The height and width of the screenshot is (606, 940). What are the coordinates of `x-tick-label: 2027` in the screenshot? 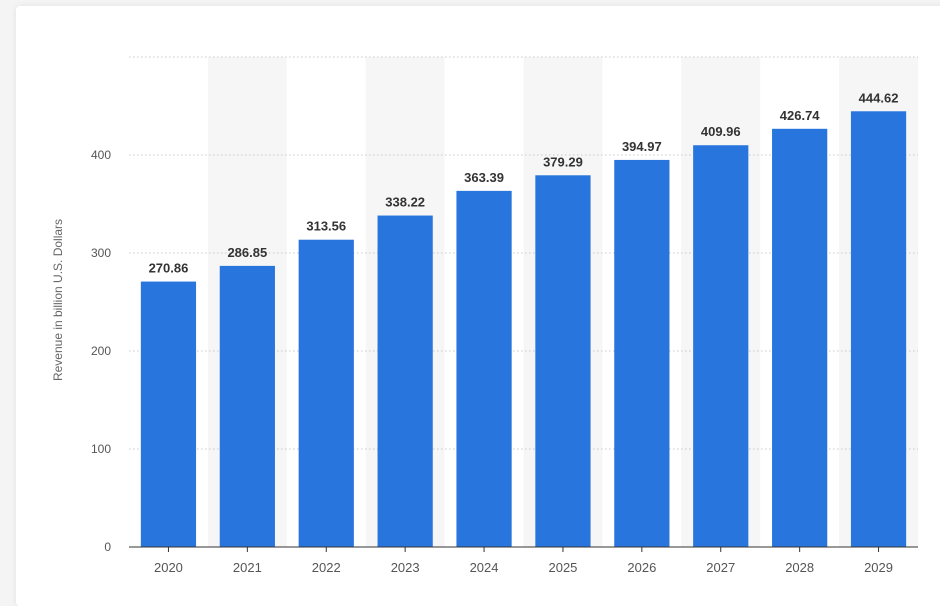 It's located at (720, 567).